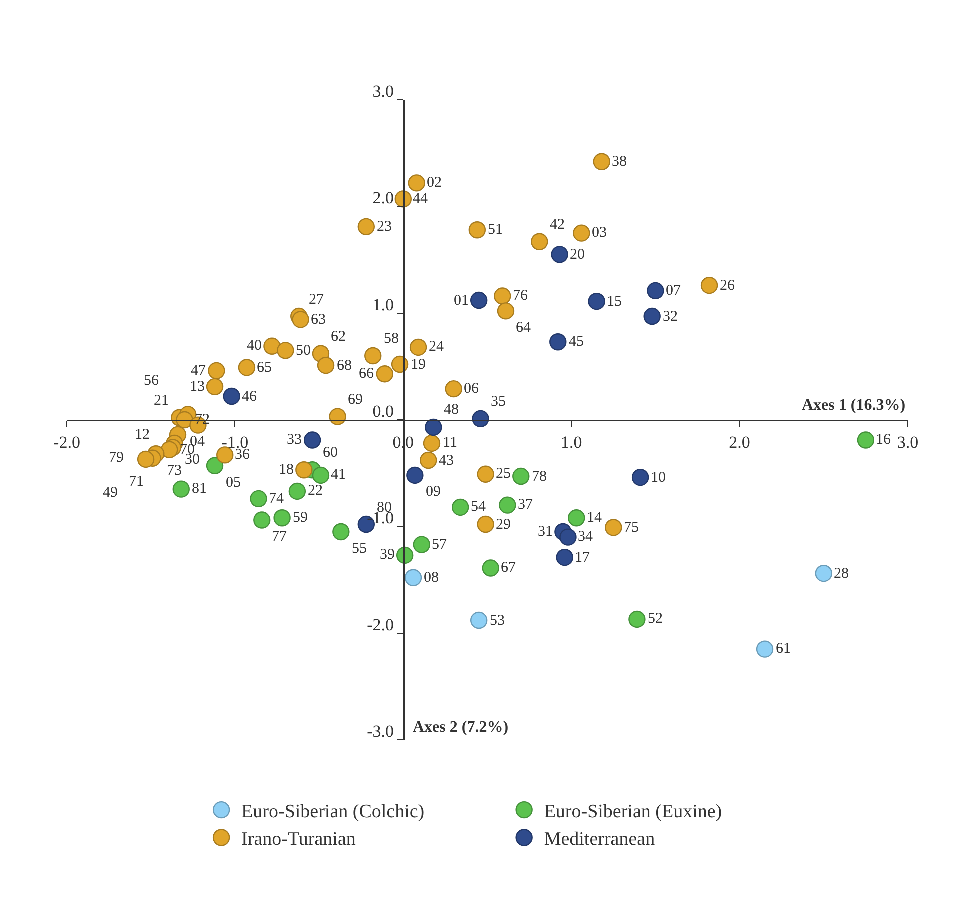 This screenshot has height=914, width=970. What do you see at coordinates (116, 458) in the screenshot?
I see `annotation: 79` at bounding box center [116, 458].